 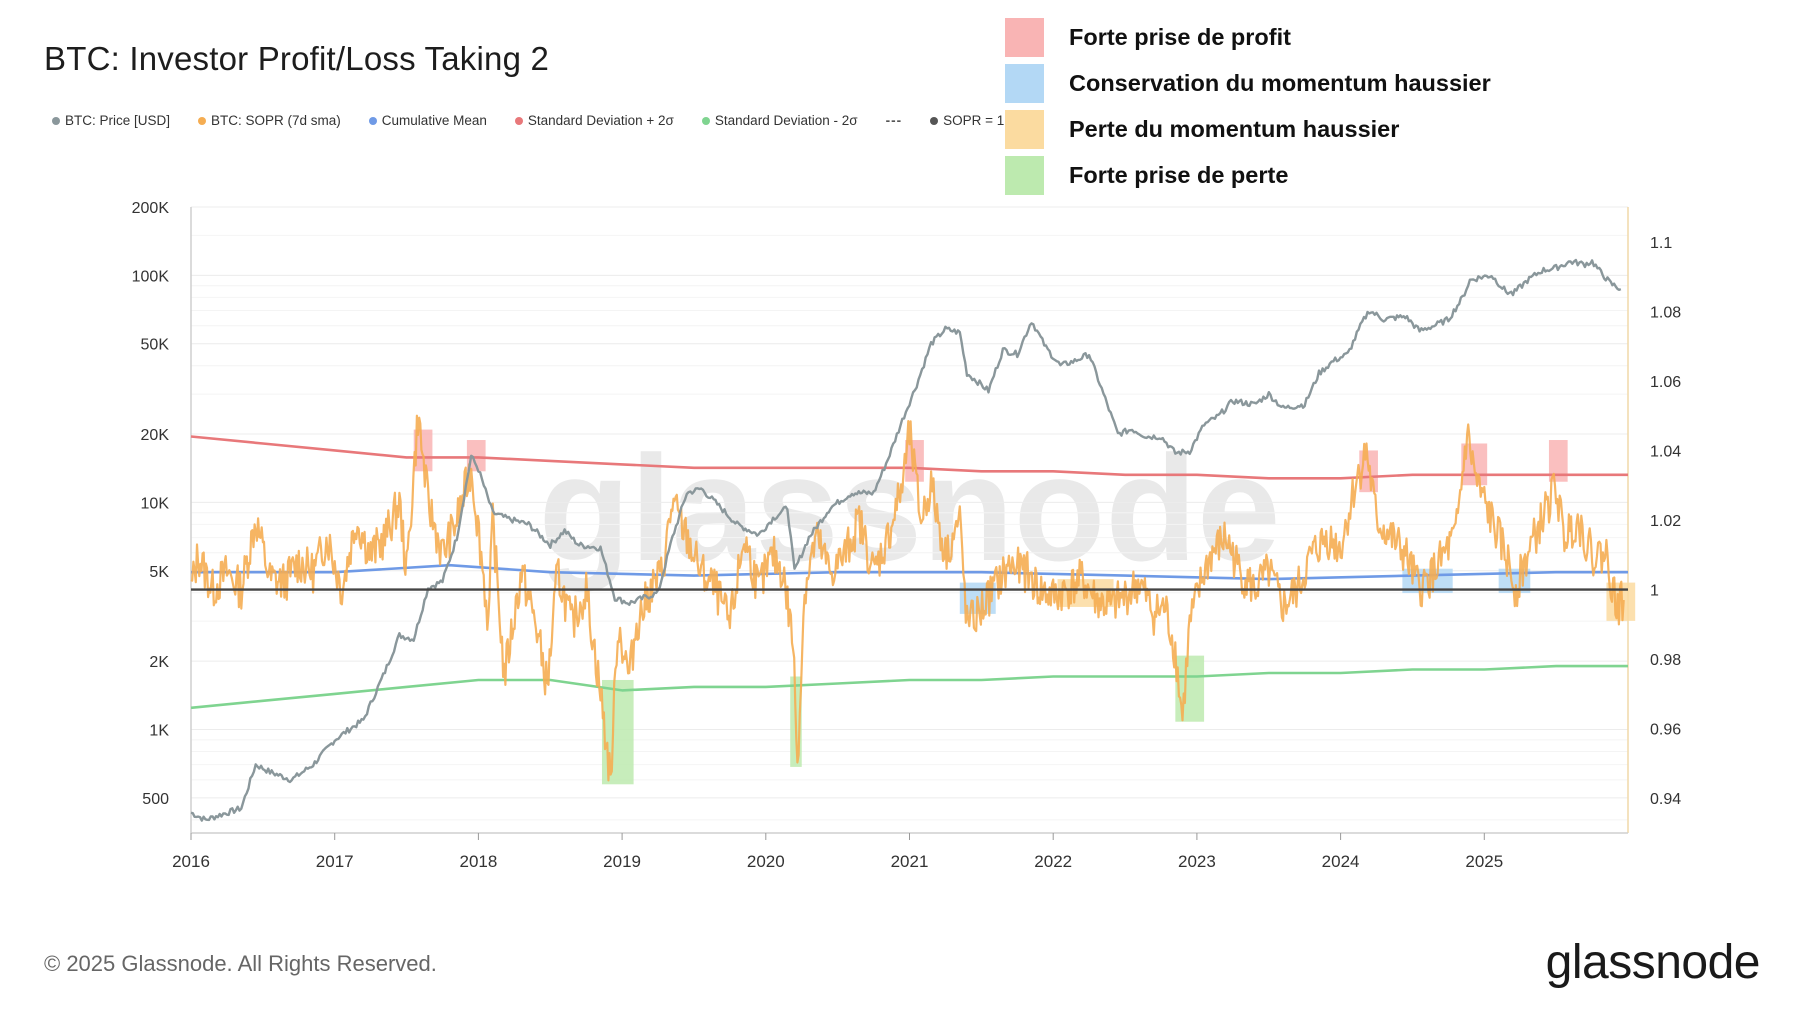 I want to click on copyright-footer: © 2025 Glassnode. All Rights Reserved., so click(x=240, y=963).